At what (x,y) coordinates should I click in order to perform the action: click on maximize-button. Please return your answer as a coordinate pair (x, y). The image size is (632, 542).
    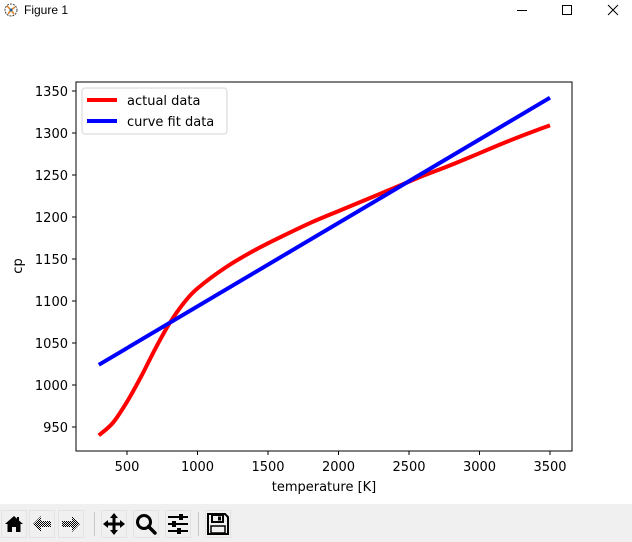
    Looking at the image, I should click on (567, 10).